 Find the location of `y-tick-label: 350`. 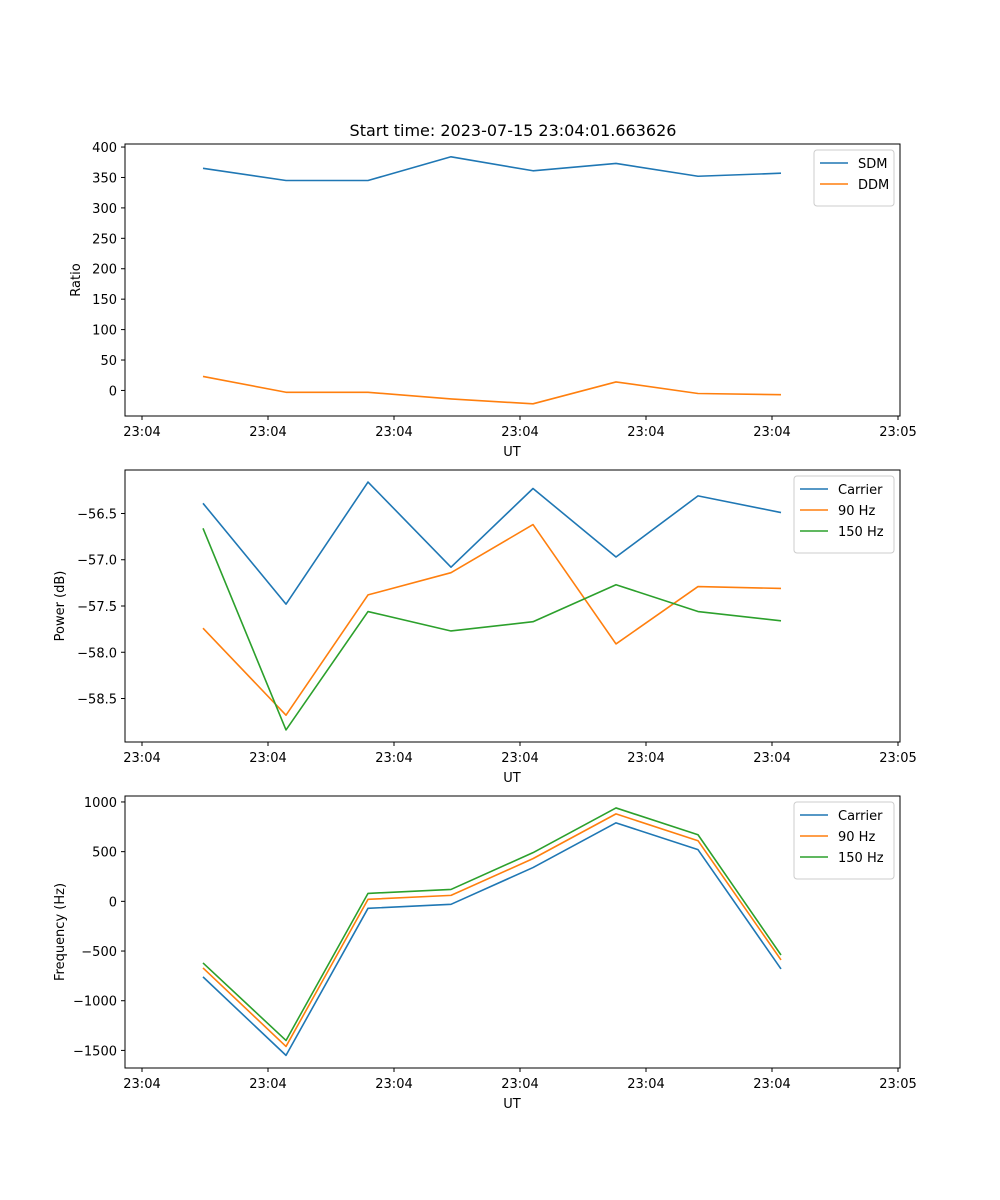

y-tick-label: 350 is located at coordinates (104, 178).